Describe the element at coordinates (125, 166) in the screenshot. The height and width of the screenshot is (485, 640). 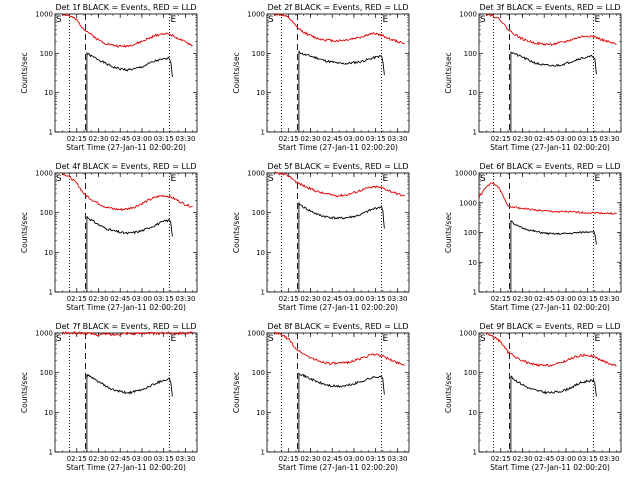
I see `plot-title: Det 4f BLACK = Events, RED = LLD` at that location.